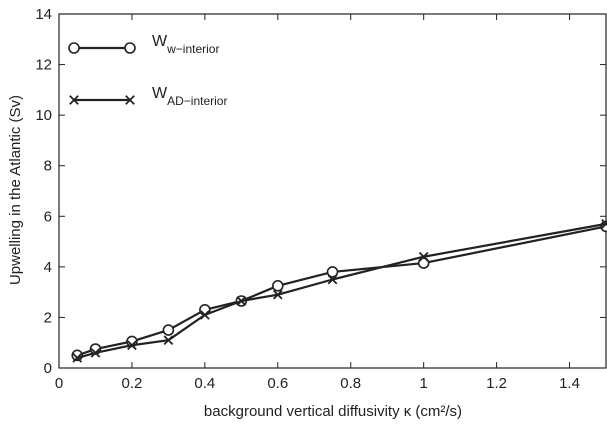  I want to click on y-tick-label: 4, so click(48, 267).